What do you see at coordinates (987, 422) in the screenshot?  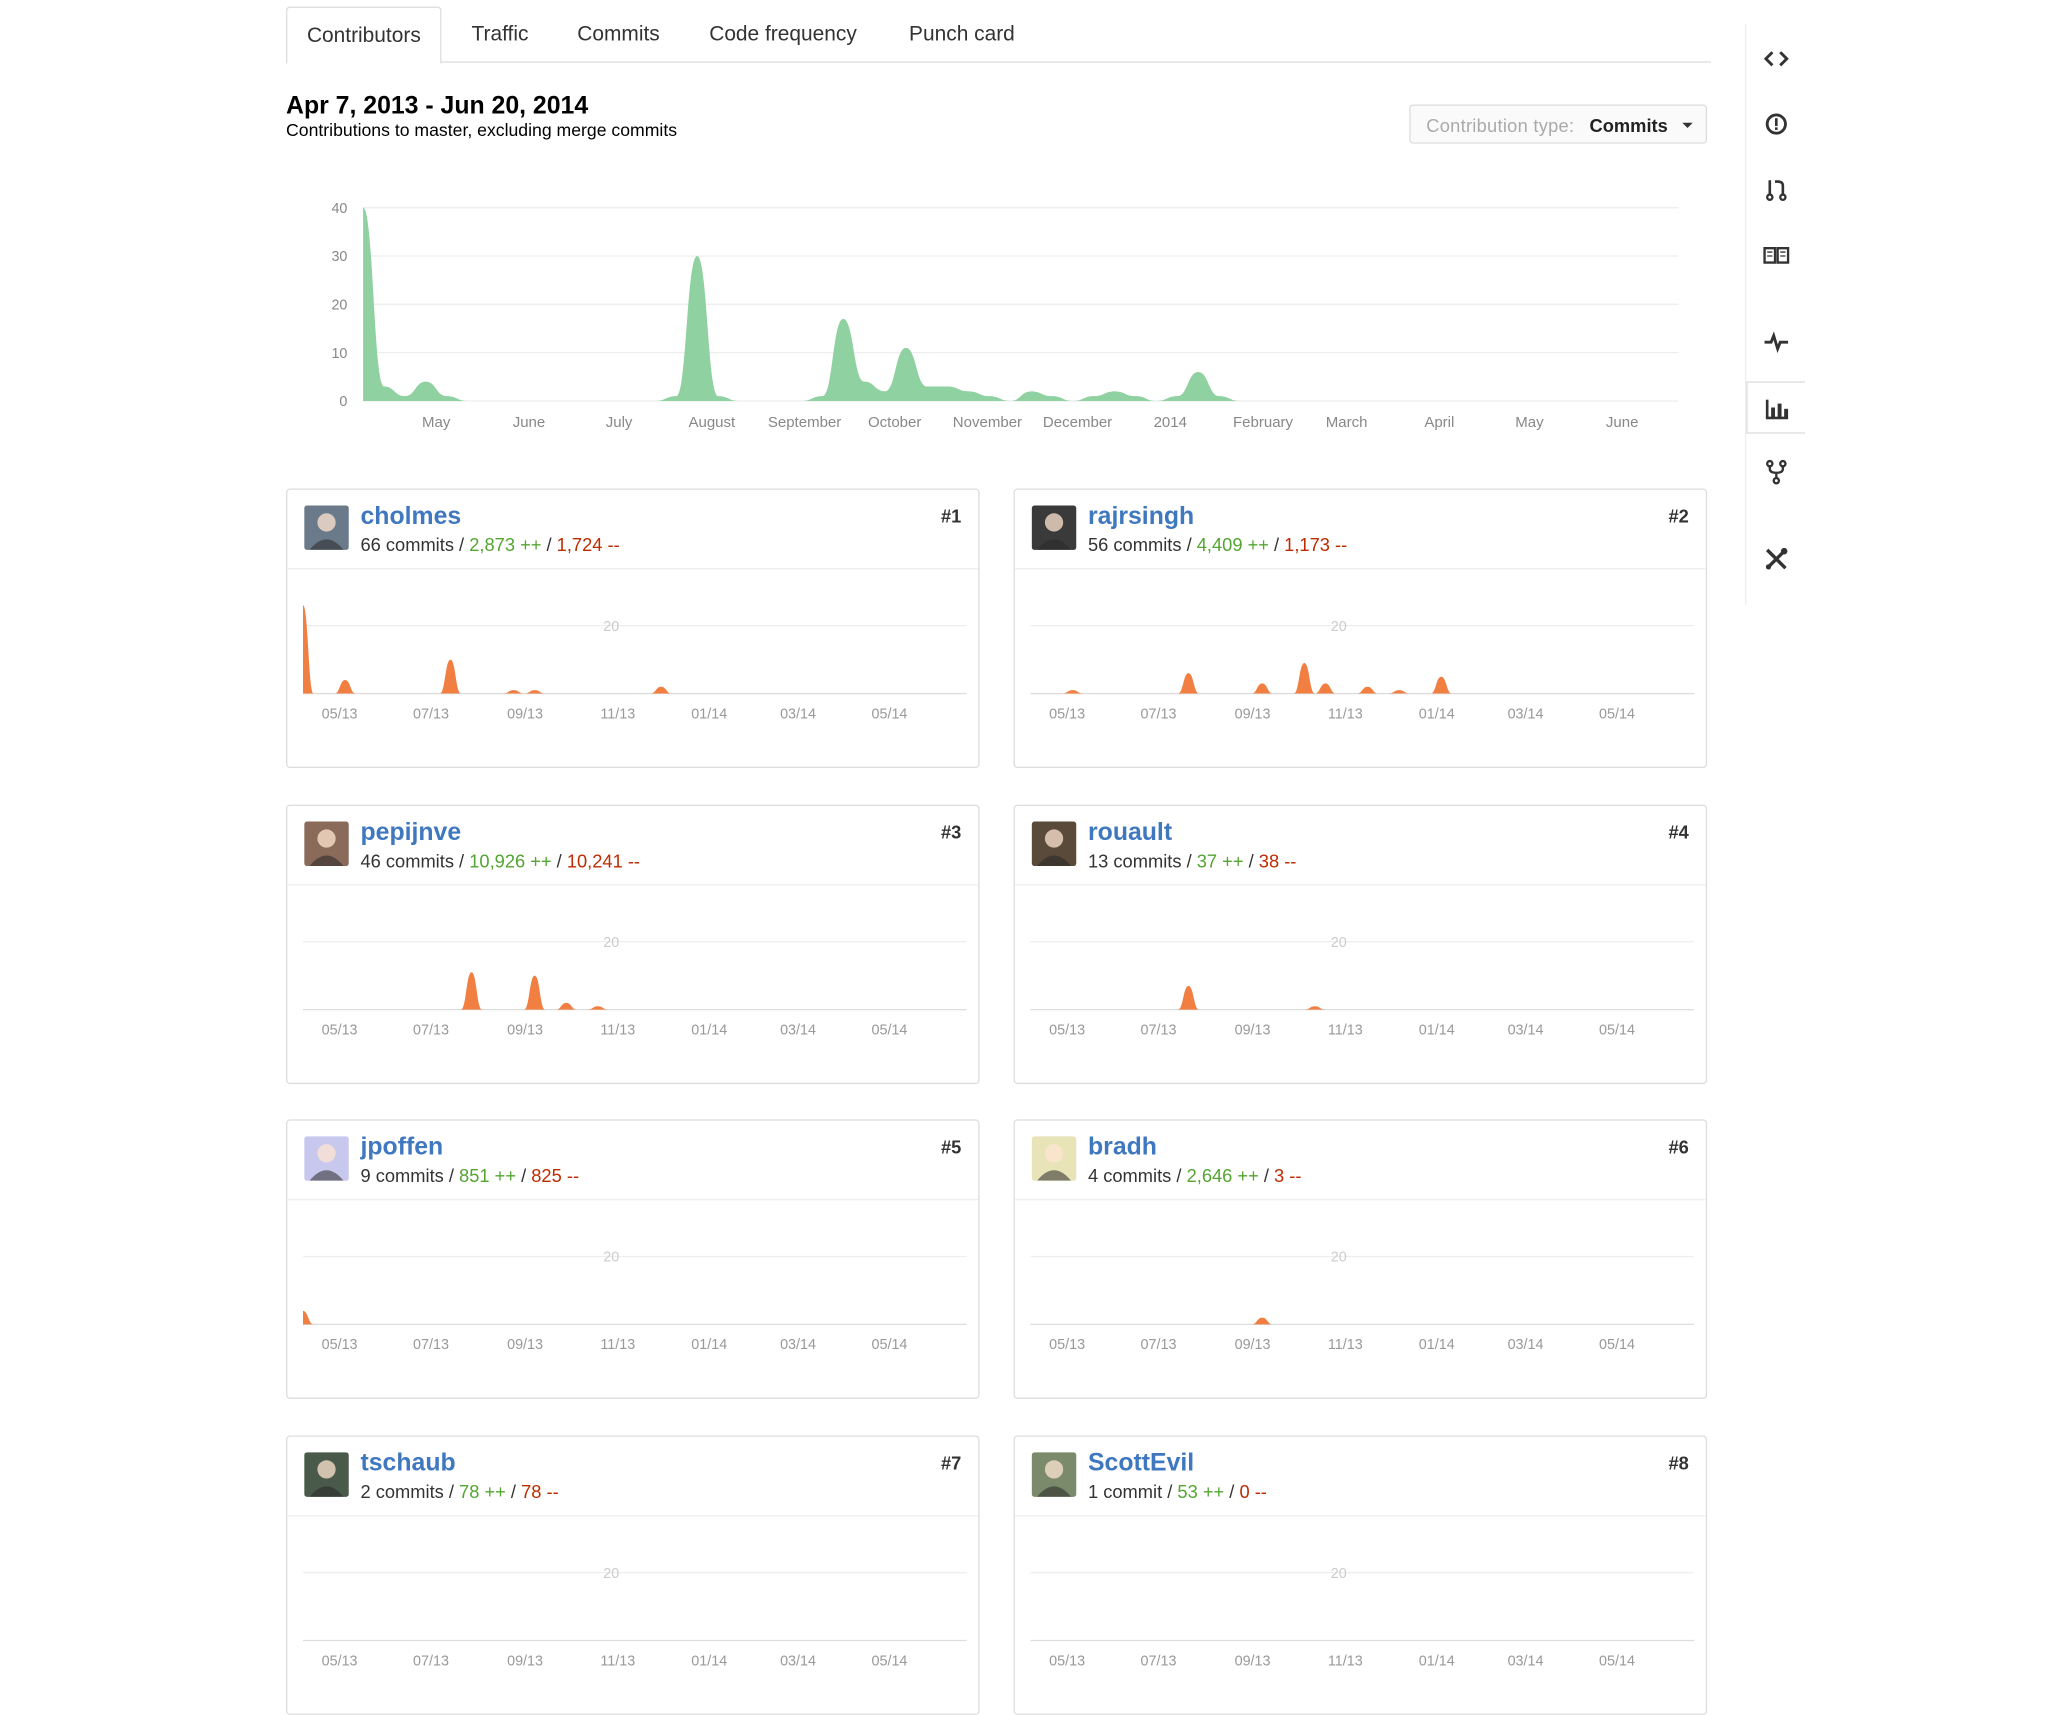 I see `x-tick-label: November` at bounding box center [987, 422].